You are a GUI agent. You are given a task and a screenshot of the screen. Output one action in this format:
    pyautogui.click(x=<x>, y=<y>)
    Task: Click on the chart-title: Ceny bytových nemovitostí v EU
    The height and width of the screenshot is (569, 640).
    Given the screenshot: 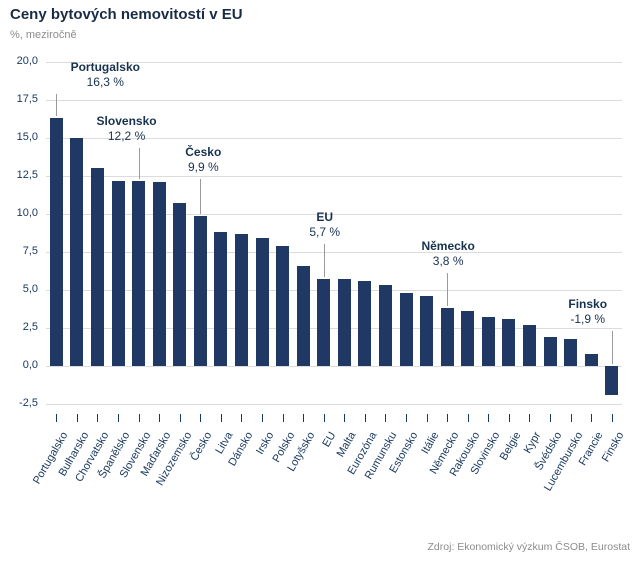 What is the action you would take?
    pyautogui.click(x=126, y=14)
    